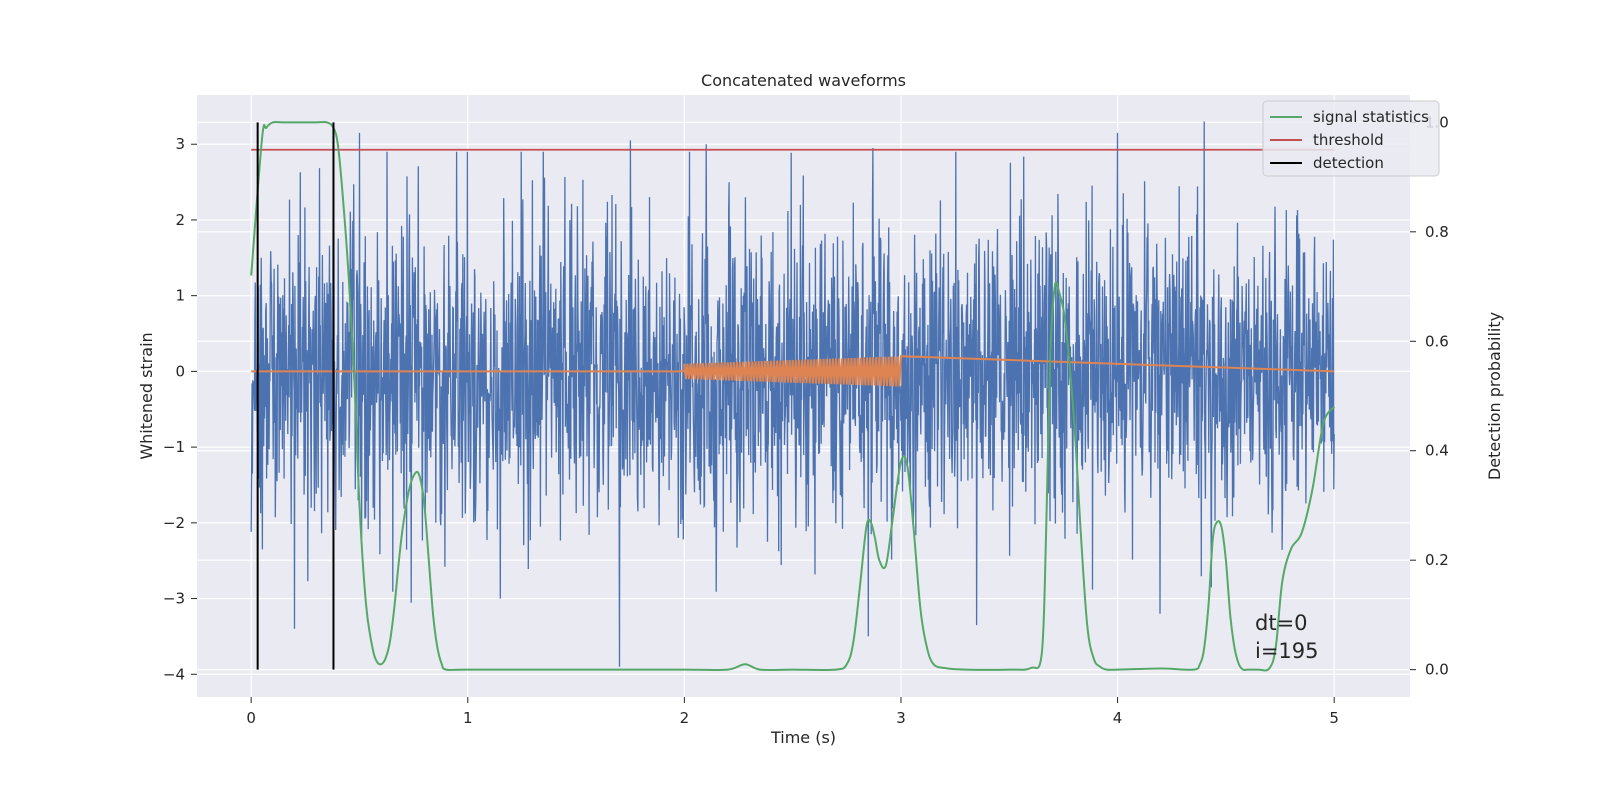 The image size is (1600, 805). I want to click on legend-label: detection, so click(1348, 163).